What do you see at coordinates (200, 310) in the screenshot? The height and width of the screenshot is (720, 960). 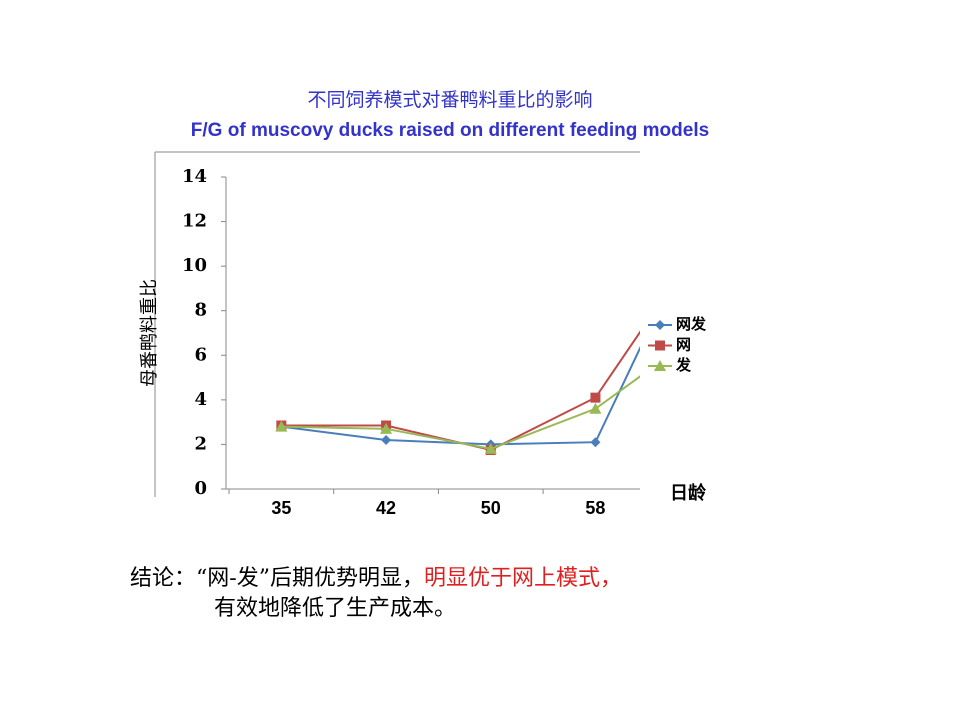 I see `y-tick-label: 8` at bounding box center [200, 310].